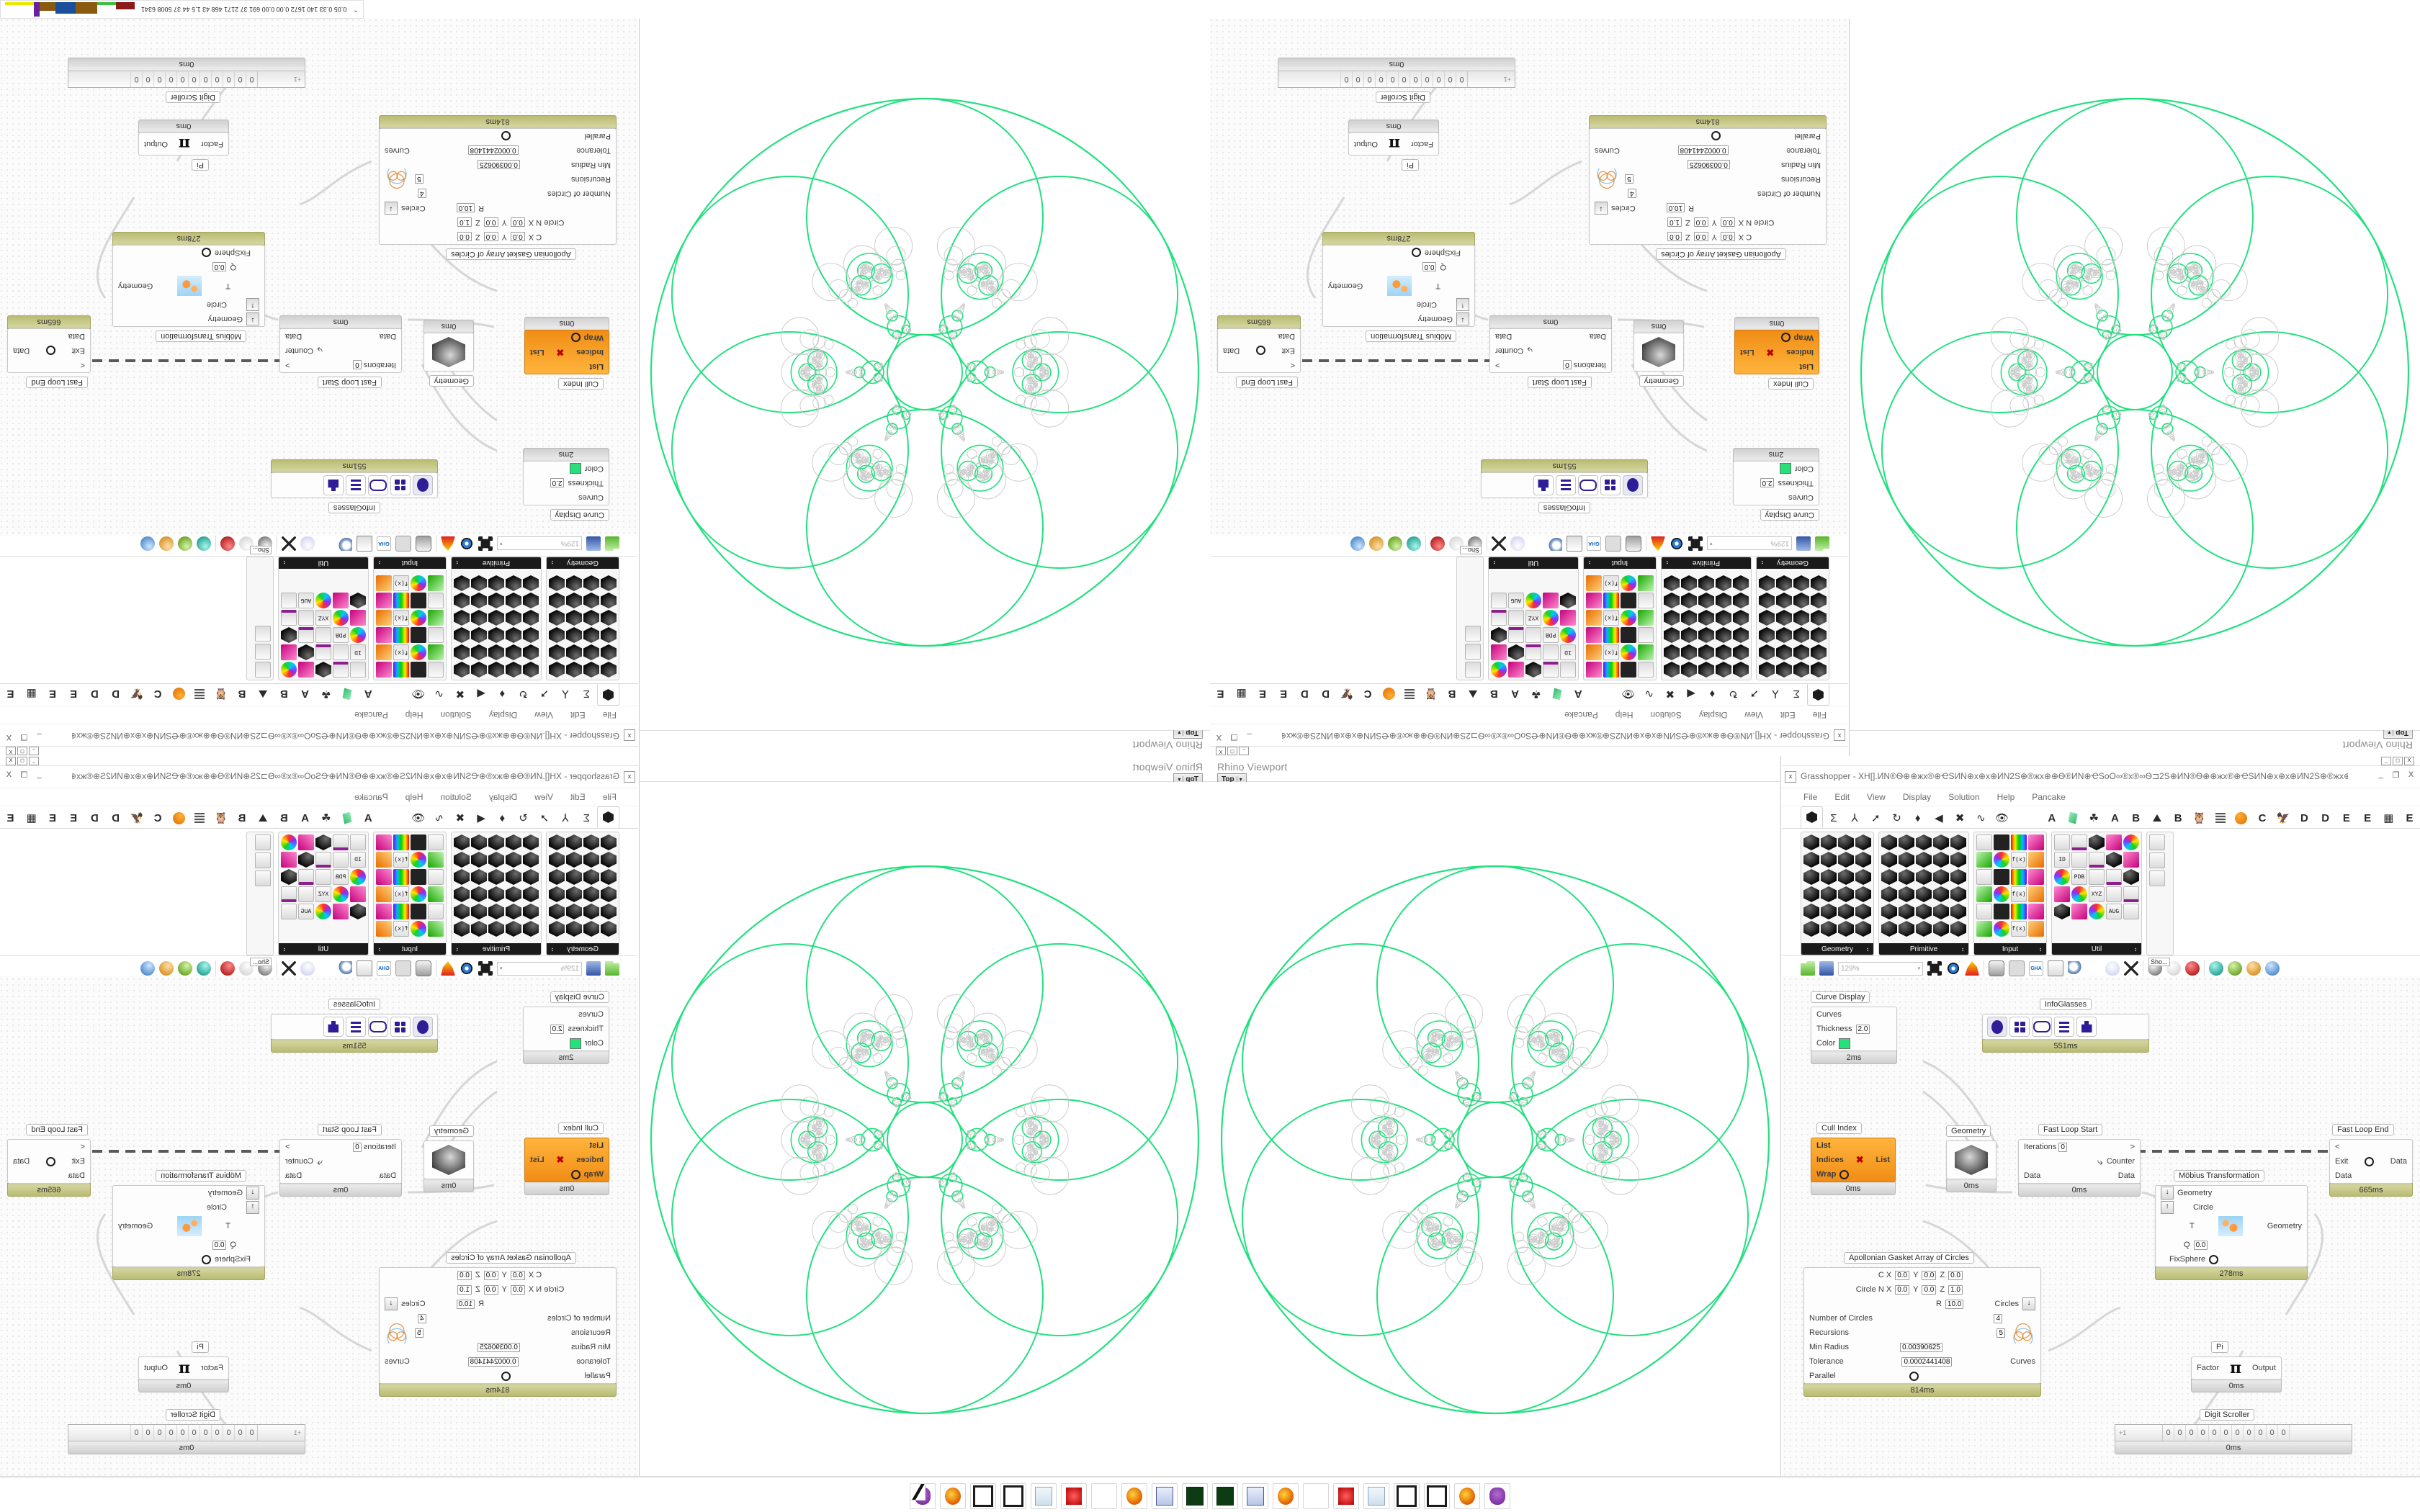  What do you see at coordinates (1611, 618) in the screenshot?
I see `component-icon: f(x)` at bounding box center [1611, 618].